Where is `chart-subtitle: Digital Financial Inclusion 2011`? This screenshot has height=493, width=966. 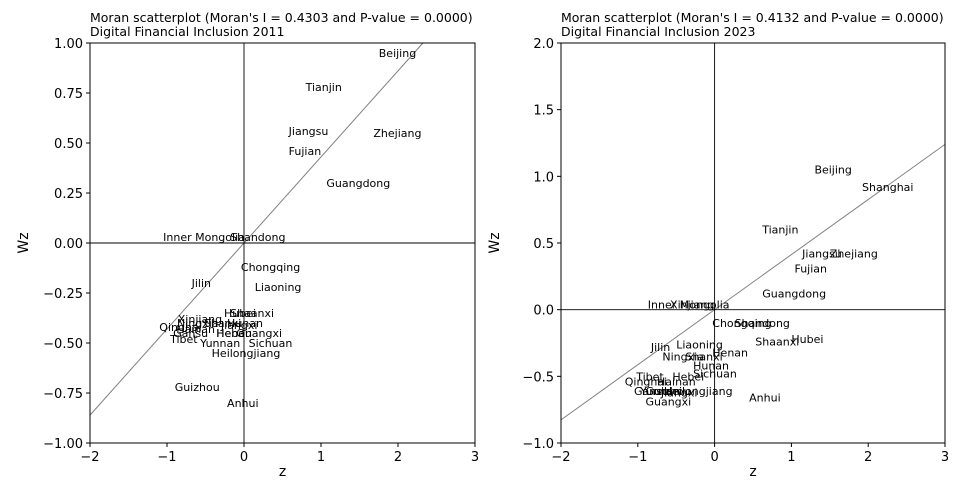
chart-subtitle: Digital Financial Inclusion 2011 is located at coordinates (187, 31).